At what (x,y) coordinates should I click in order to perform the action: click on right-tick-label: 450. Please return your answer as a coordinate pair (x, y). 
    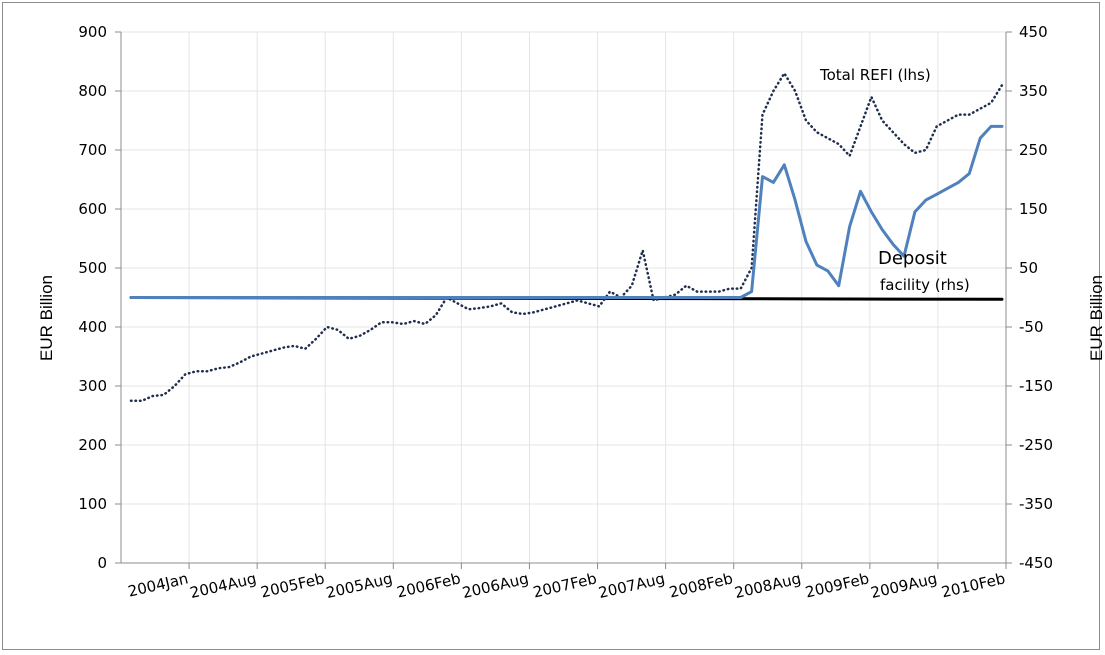
    Looking at the image, I should click on (1033, 32).